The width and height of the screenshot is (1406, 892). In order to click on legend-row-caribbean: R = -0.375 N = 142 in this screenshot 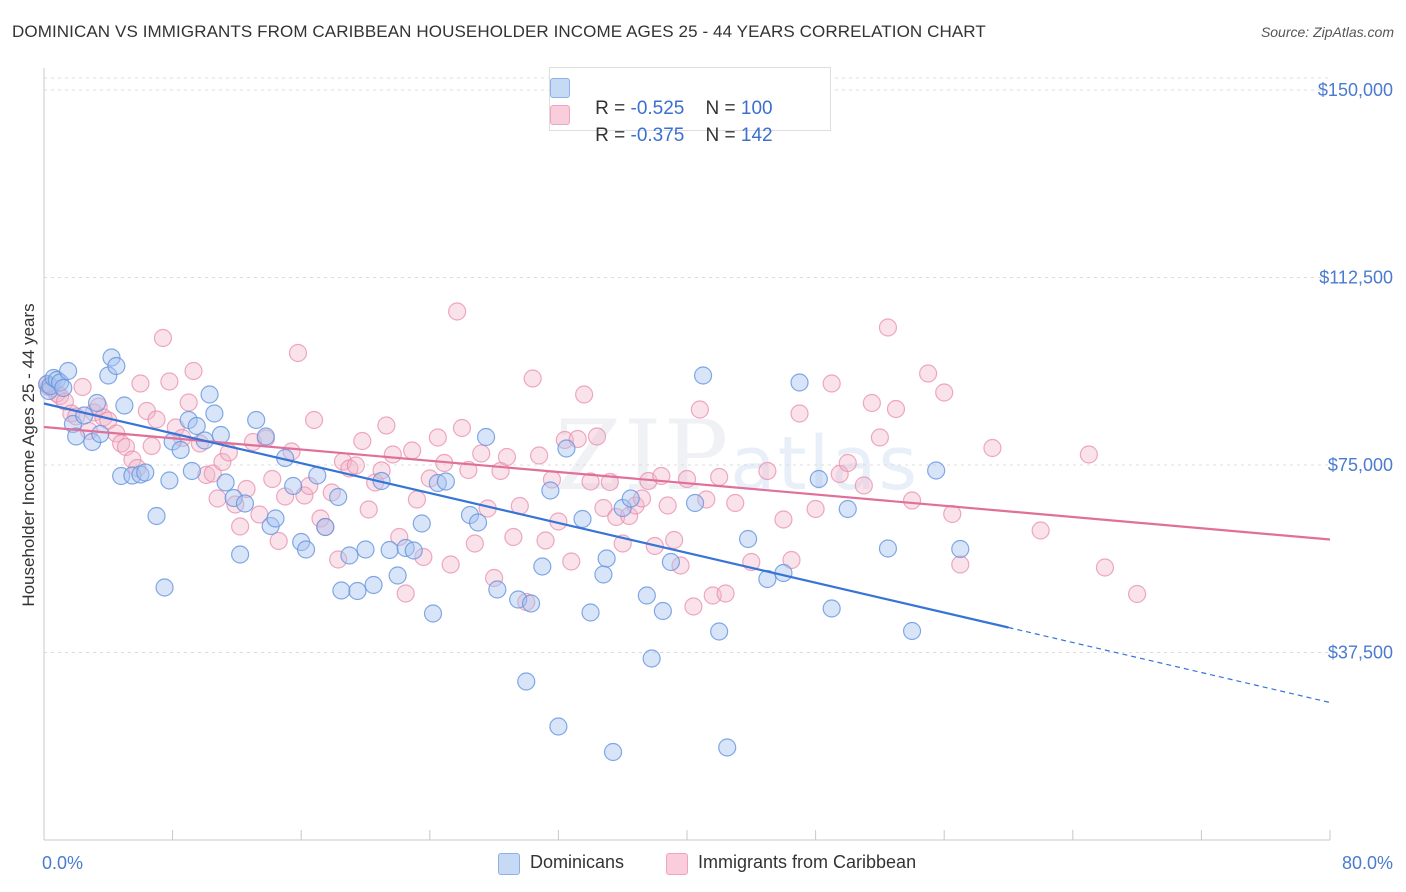, I will do `click(661, 136)`.